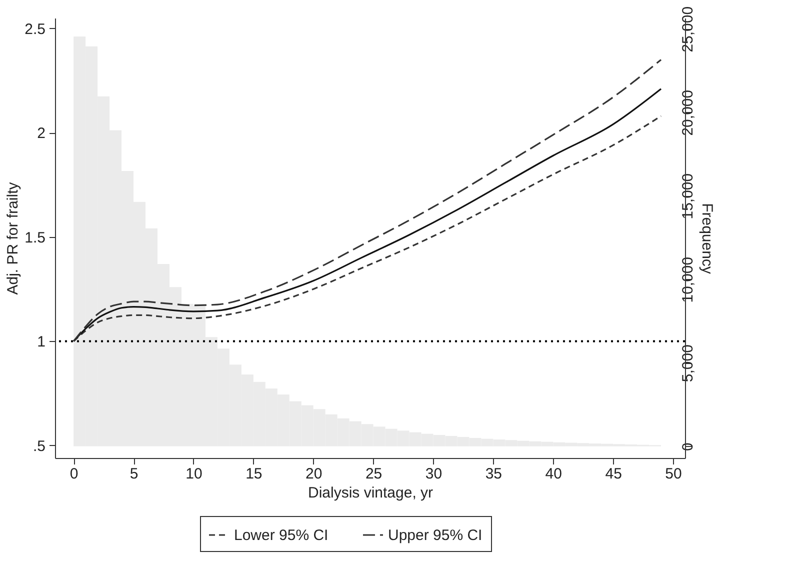 The image size is (788, 577). Describe the element at coordinates (41, 133) in the screenshot. I see `y-tick-label: 2` at that location.